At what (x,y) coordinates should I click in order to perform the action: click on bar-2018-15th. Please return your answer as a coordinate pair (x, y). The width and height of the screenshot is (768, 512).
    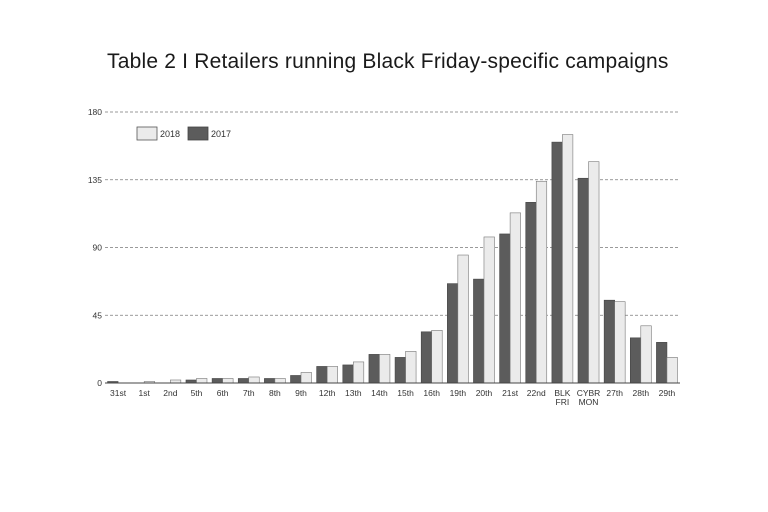
    Looking at the image, I should click on (411, 367).